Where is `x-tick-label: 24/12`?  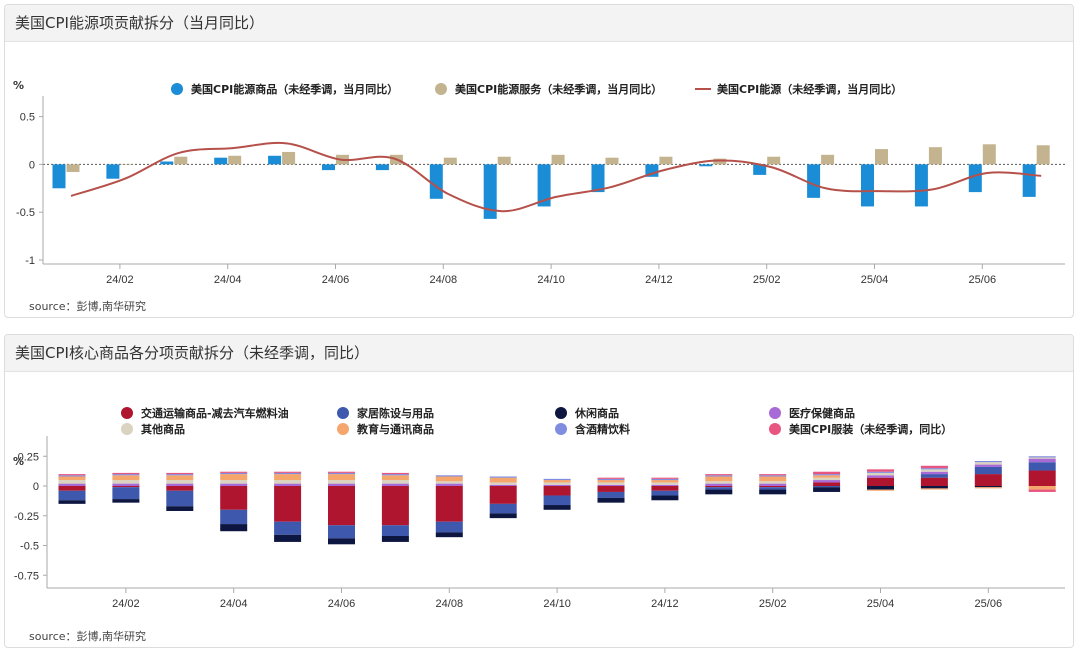
x-tick-label: 24/12 is located at coordinates (665, 604).